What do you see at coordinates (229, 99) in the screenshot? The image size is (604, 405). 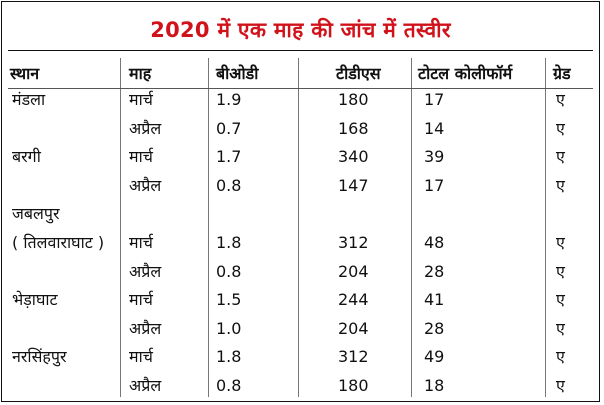 I see `cell-bod: 1.9` at bounding box center [229, 99].